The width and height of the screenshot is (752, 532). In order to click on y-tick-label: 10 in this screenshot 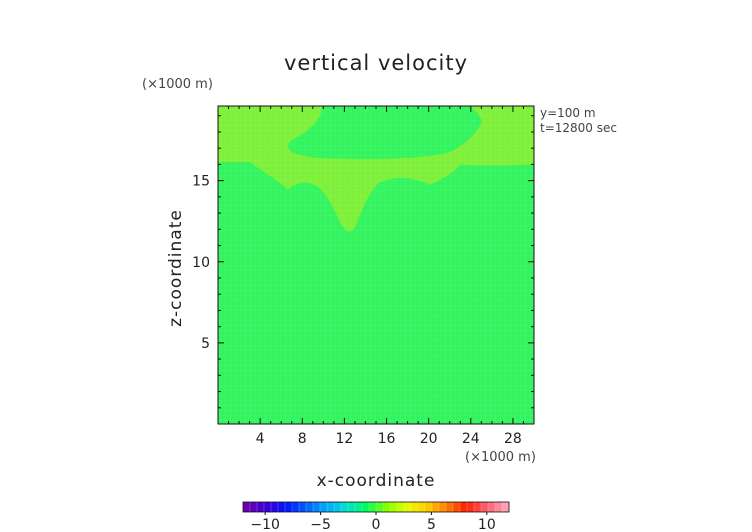, I will do `click(201, 263)`.